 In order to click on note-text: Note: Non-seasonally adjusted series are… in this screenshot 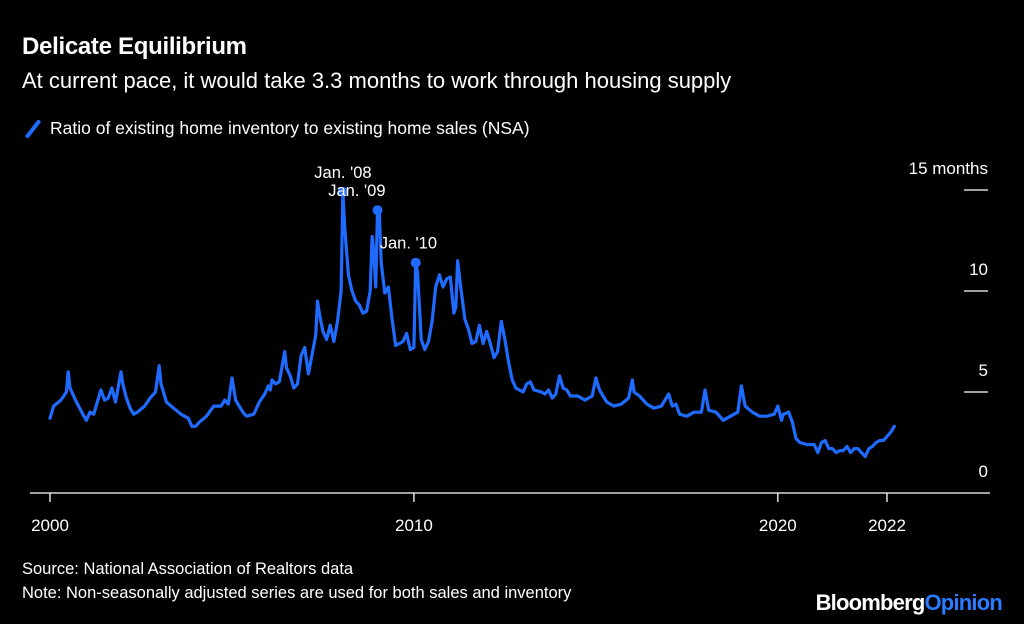, I will do `click(297, 593)`.